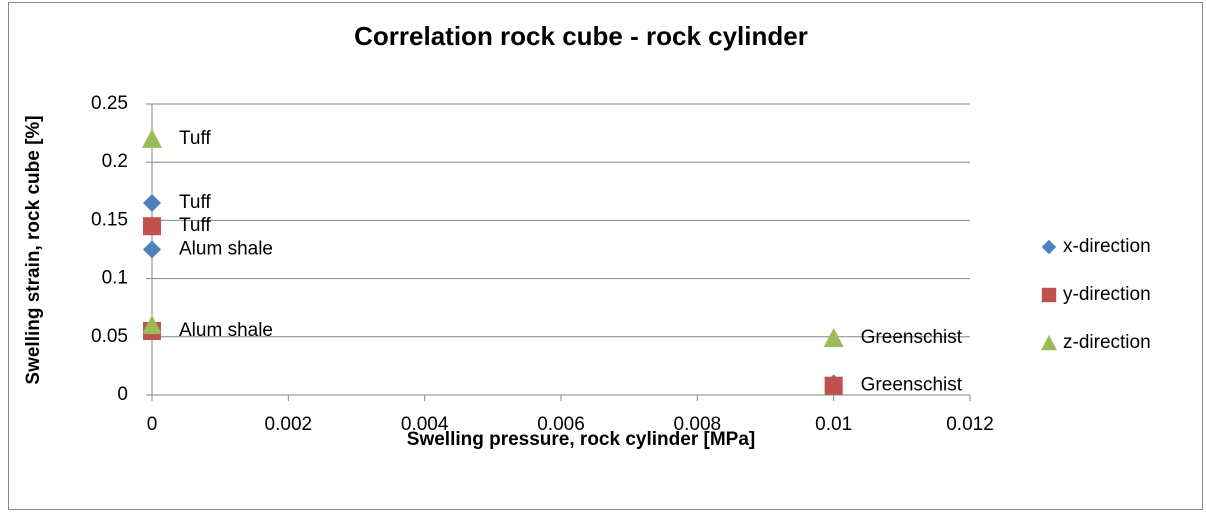  Describe the element at coordinates (109, 219) in the screenshot. I see `y-tick-label: 0.15` at that location.